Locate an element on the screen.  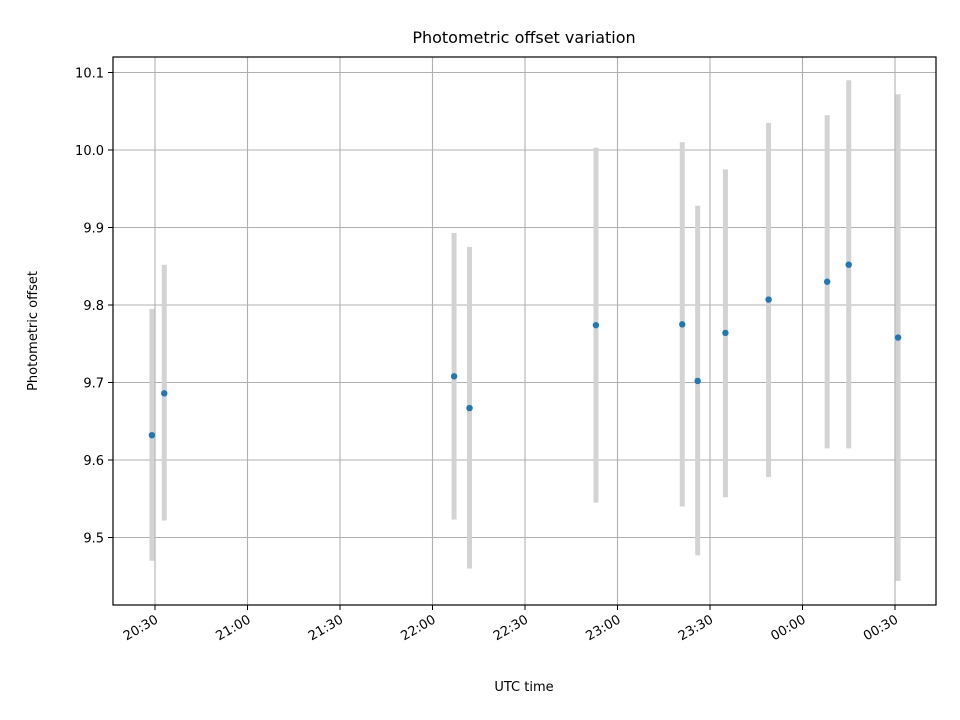
y-axis-ticks: 9.5 9.6 9.7 9.8 9.9 10.0 10.1 is located at coordinates (94, 307).